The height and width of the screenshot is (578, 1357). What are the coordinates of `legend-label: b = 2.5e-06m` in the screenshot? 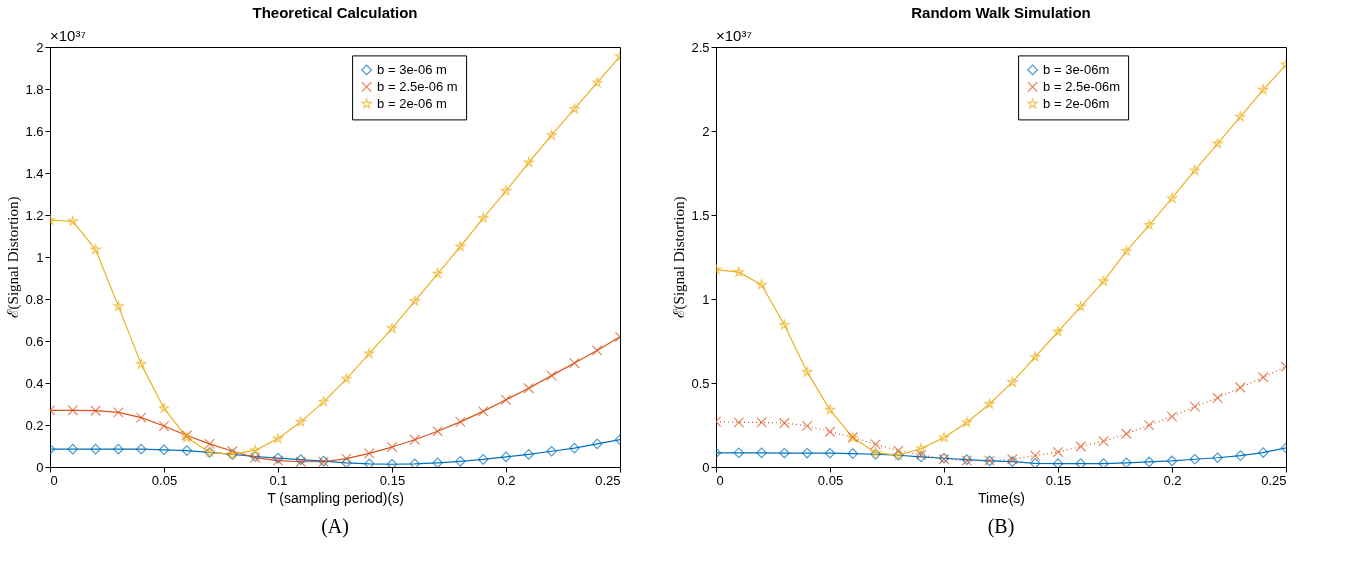 It's located at (1082, 86).